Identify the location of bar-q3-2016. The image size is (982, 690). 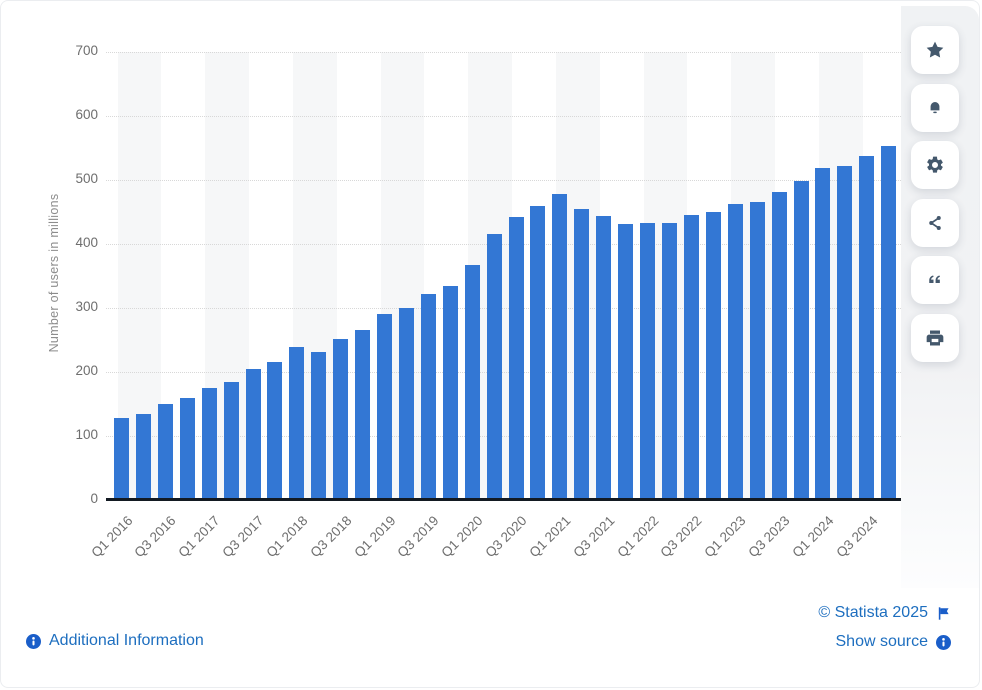
(165, 452).